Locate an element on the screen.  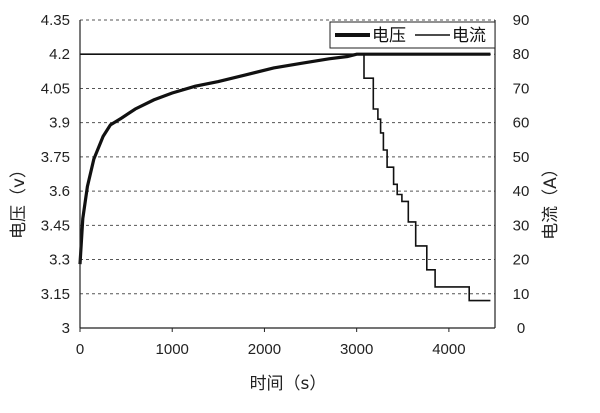
y-right-tick-label: 20 is located at coordinates (521, 260).